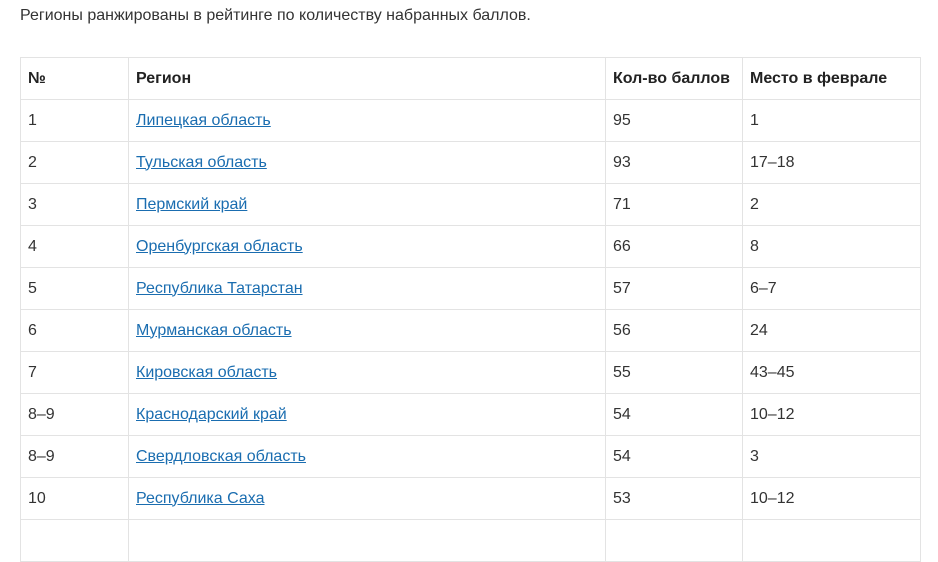 The image size is (938, 562). I want to click on region-link: Мурманская область, so click(214, 330).